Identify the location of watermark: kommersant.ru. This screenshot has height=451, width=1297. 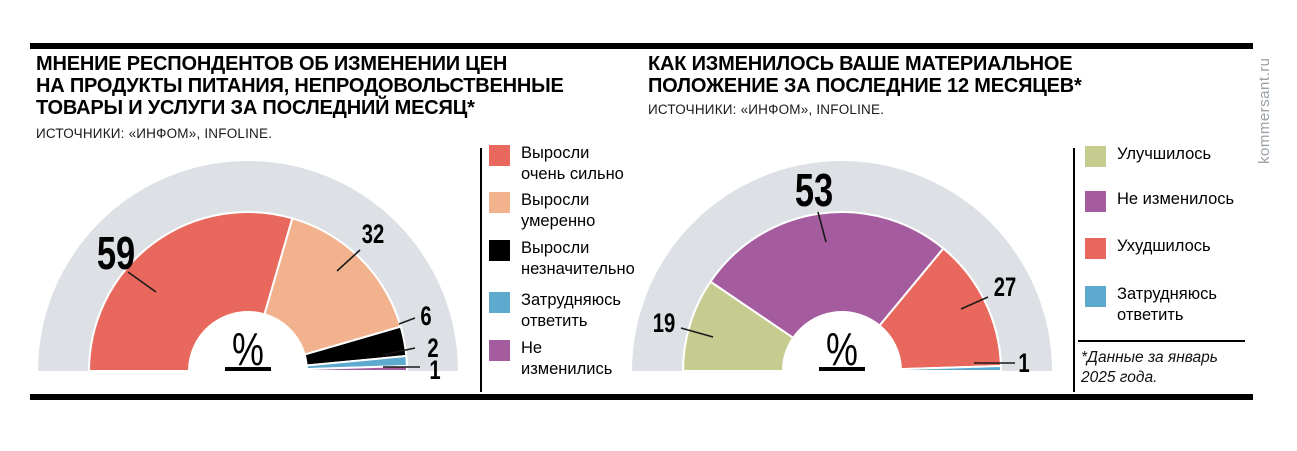
(1264, 110).